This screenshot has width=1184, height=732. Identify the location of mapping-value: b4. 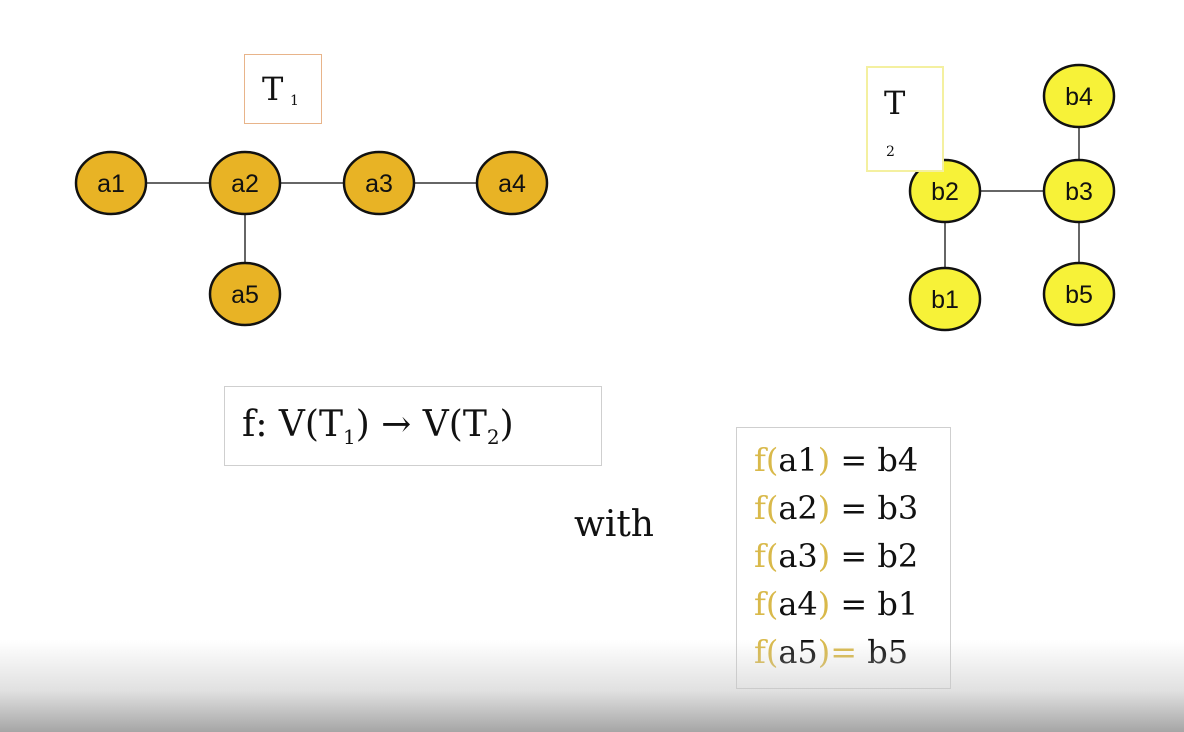
(898, 460).